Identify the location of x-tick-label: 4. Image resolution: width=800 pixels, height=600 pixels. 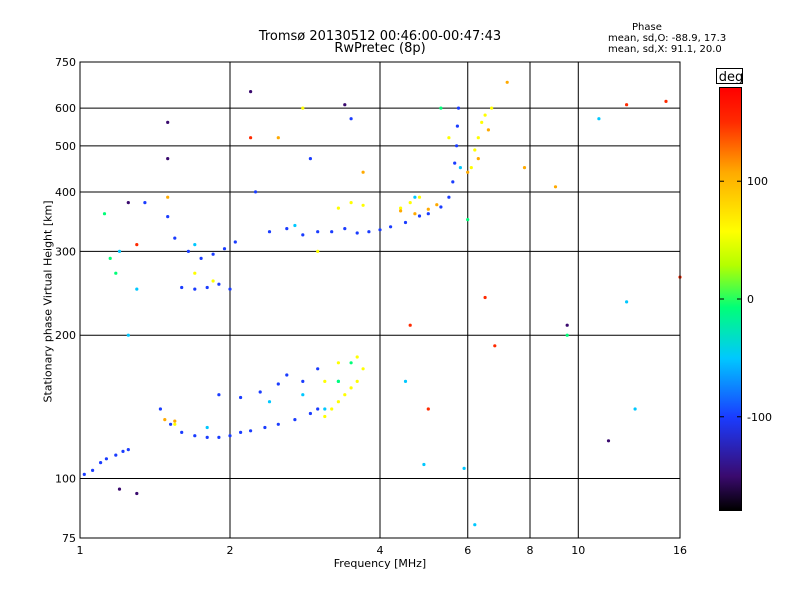
(380, 550).